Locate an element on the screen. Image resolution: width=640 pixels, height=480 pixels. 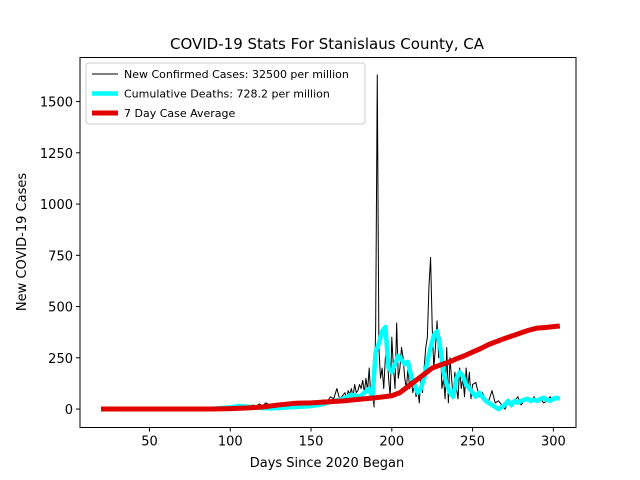
y-tick-label: 250 is located at coordinates (60, 359).